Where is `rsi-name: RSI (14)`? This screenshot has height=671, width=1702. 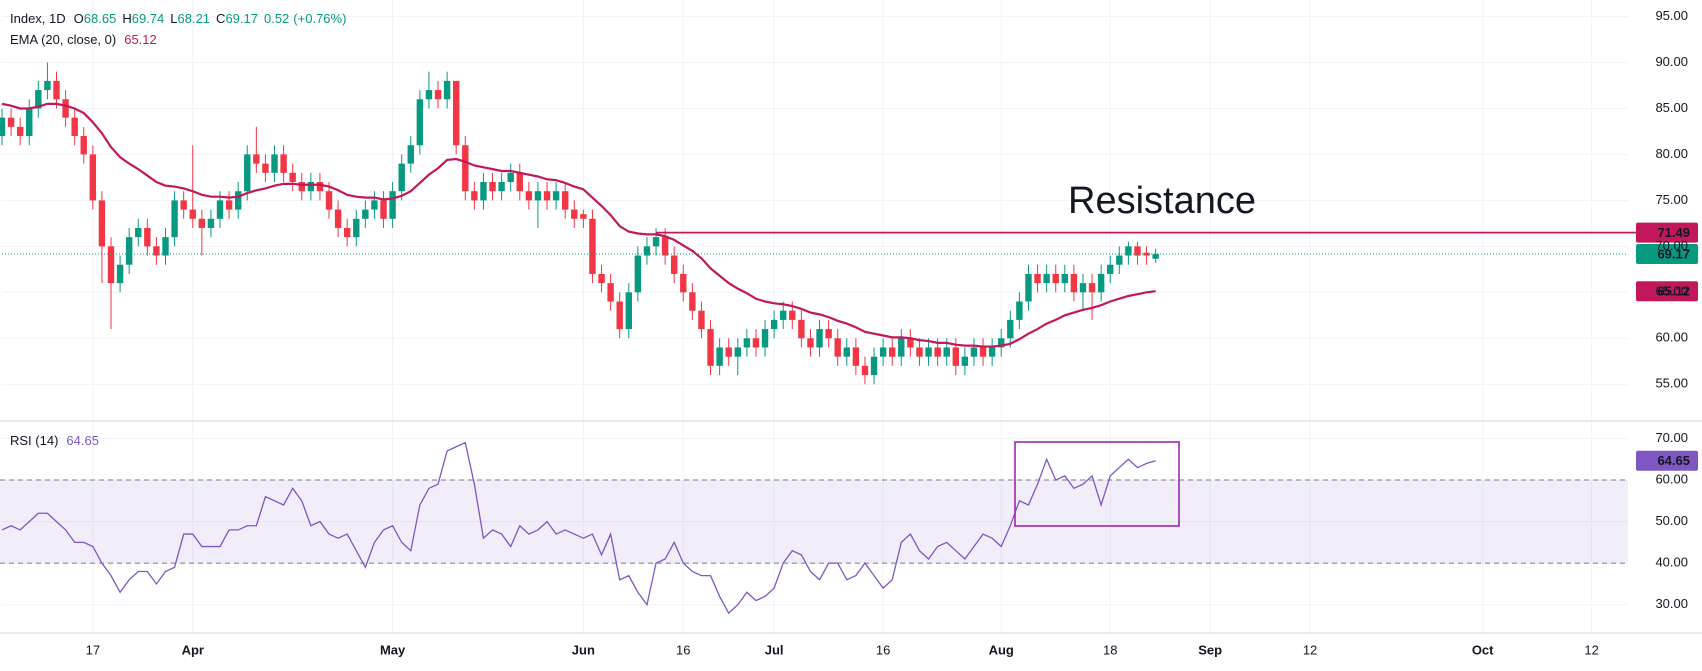 rsi-name: RSI (14) is located at coordinates (34, 440).